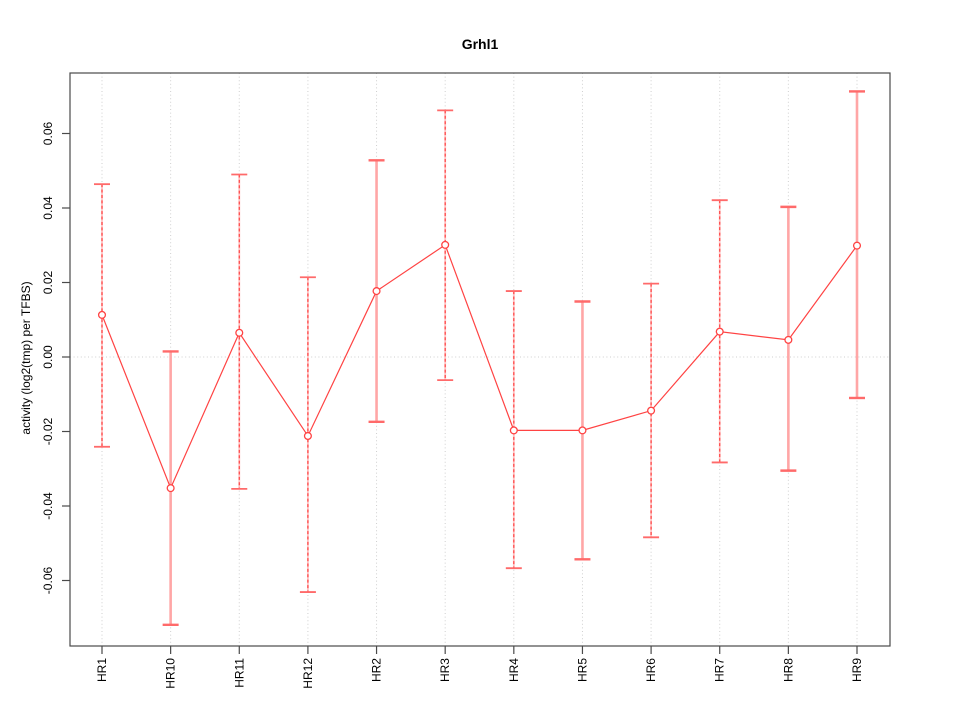 This screenshot has height=720, width=960. What do you see at coordinates (48, 581) in the screenshot?
I see `y-tick-label: -0.06` at bounding box center [48, 581].